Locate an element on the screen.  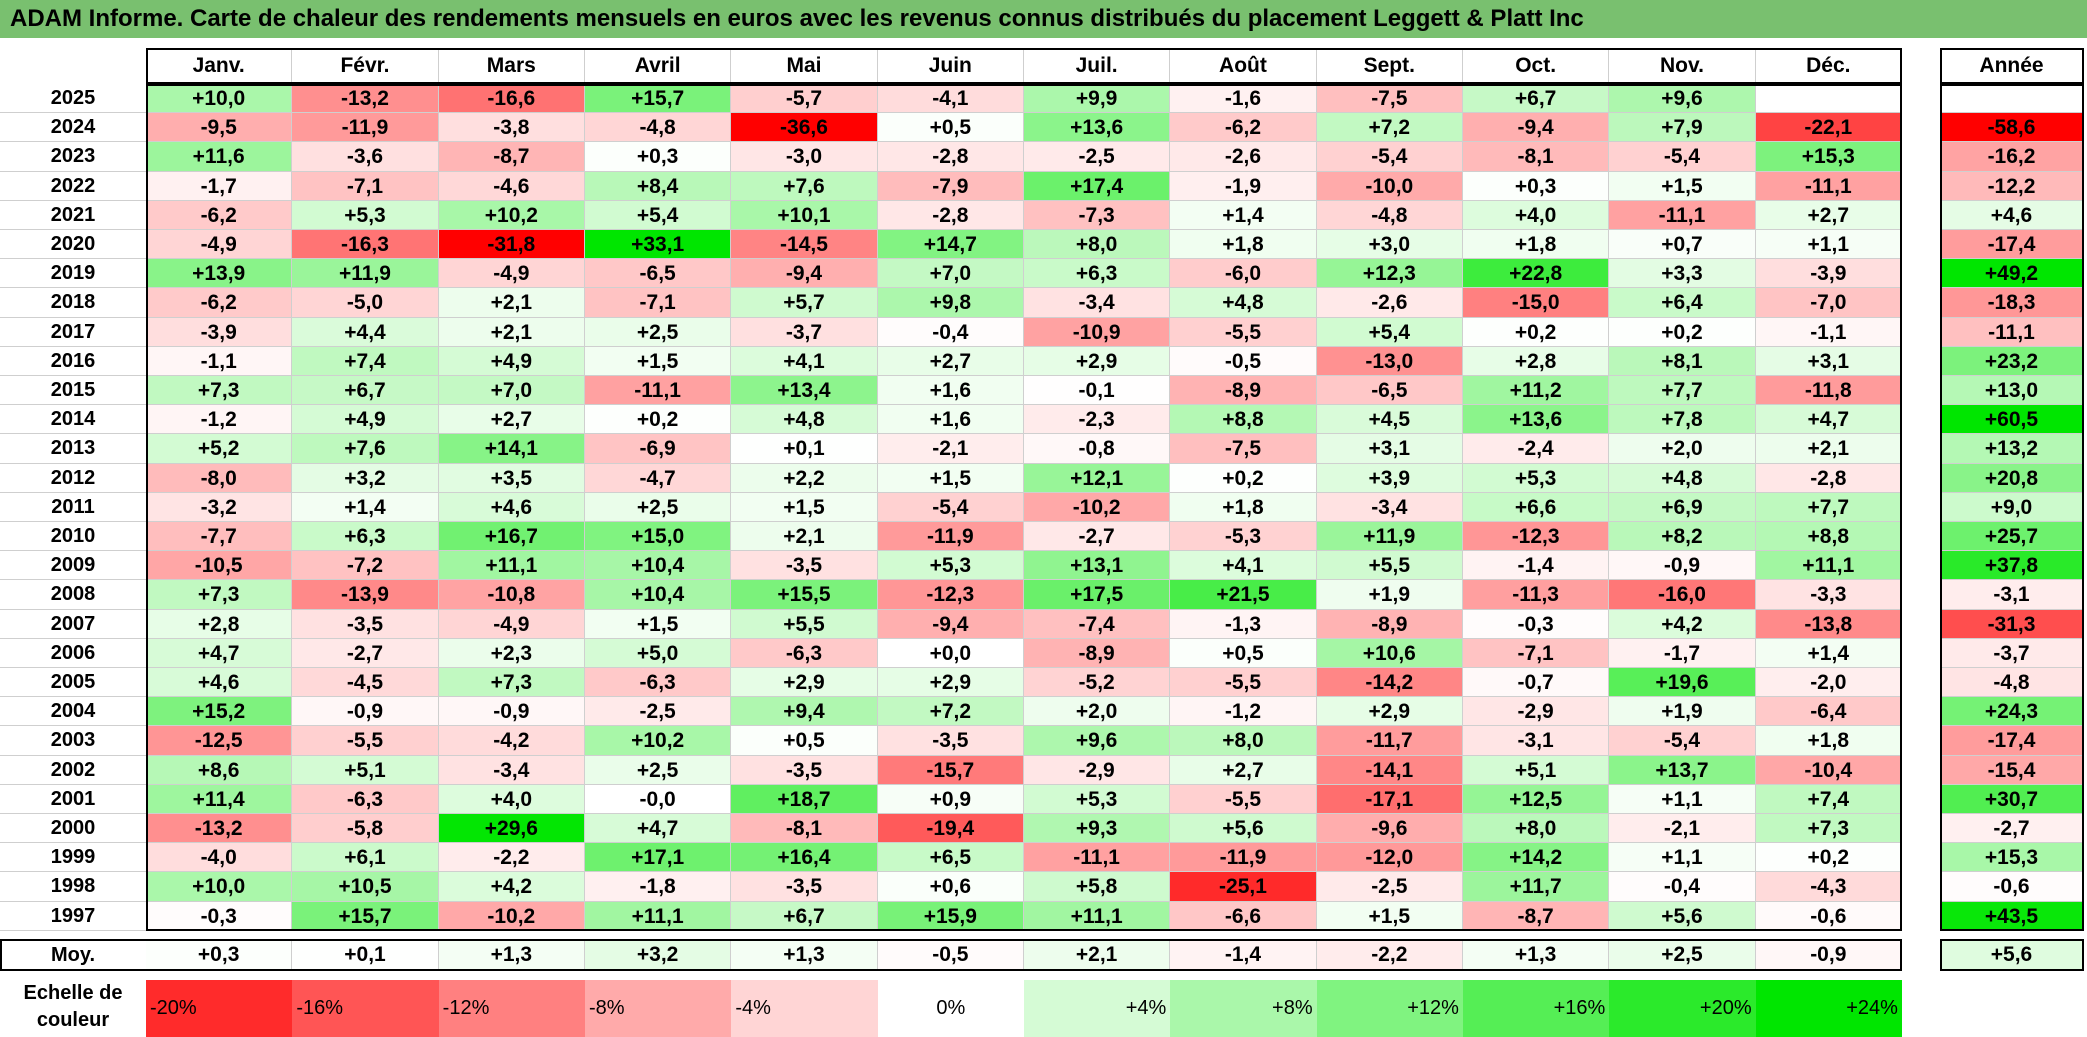
heatmap-cell: +9,6 is located at coordinates (1682, 99).